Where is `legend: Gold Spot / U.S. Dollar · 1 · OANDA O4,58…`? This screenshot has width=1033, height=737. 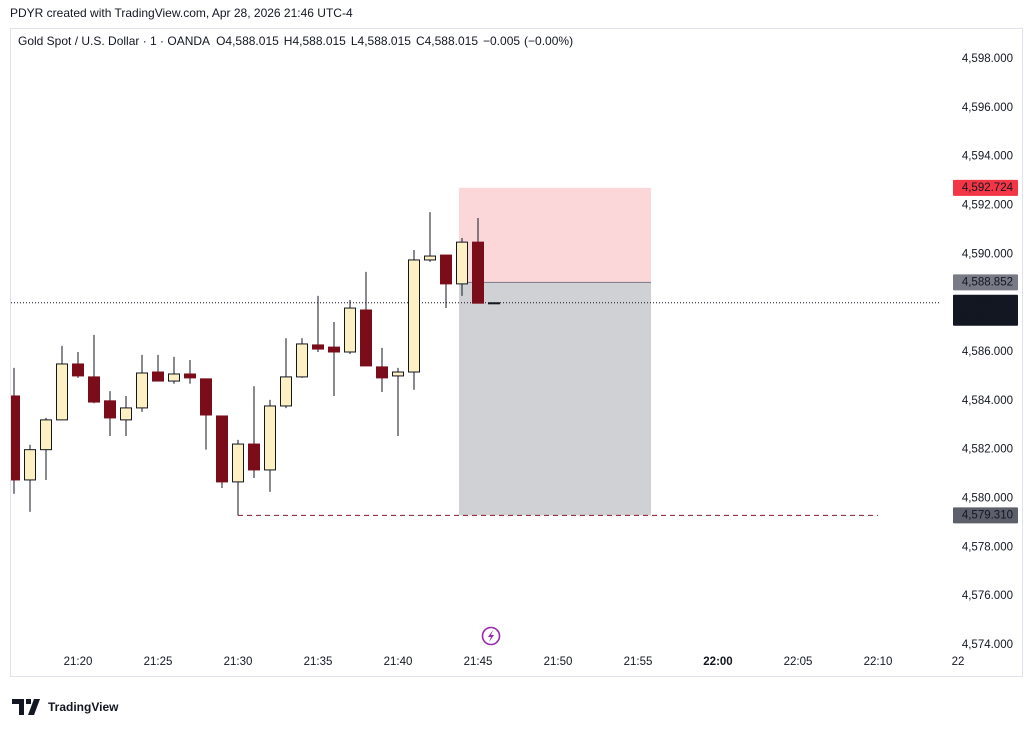 legend: Gold Spot / U.S. Dollar · 1 · OANDA O4,58… is located at coordinates (295, 41).